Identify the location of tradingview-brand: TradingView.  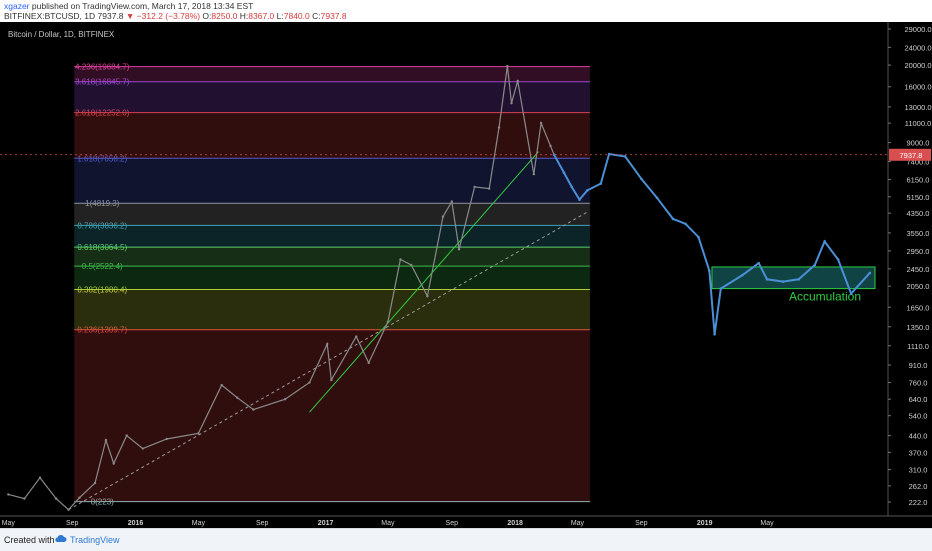
(95, 540).